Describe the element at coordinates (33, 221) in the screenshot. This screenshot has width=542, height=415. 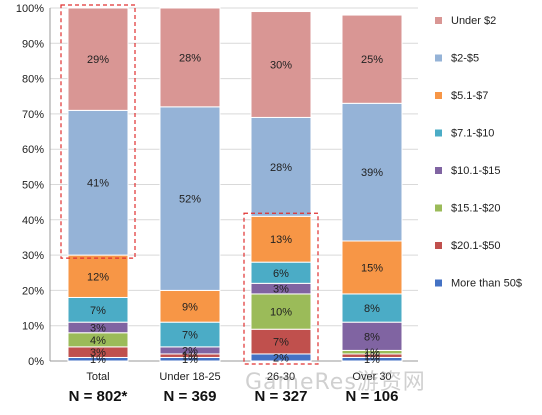
I see `y-tick-label: 40%` at that location.